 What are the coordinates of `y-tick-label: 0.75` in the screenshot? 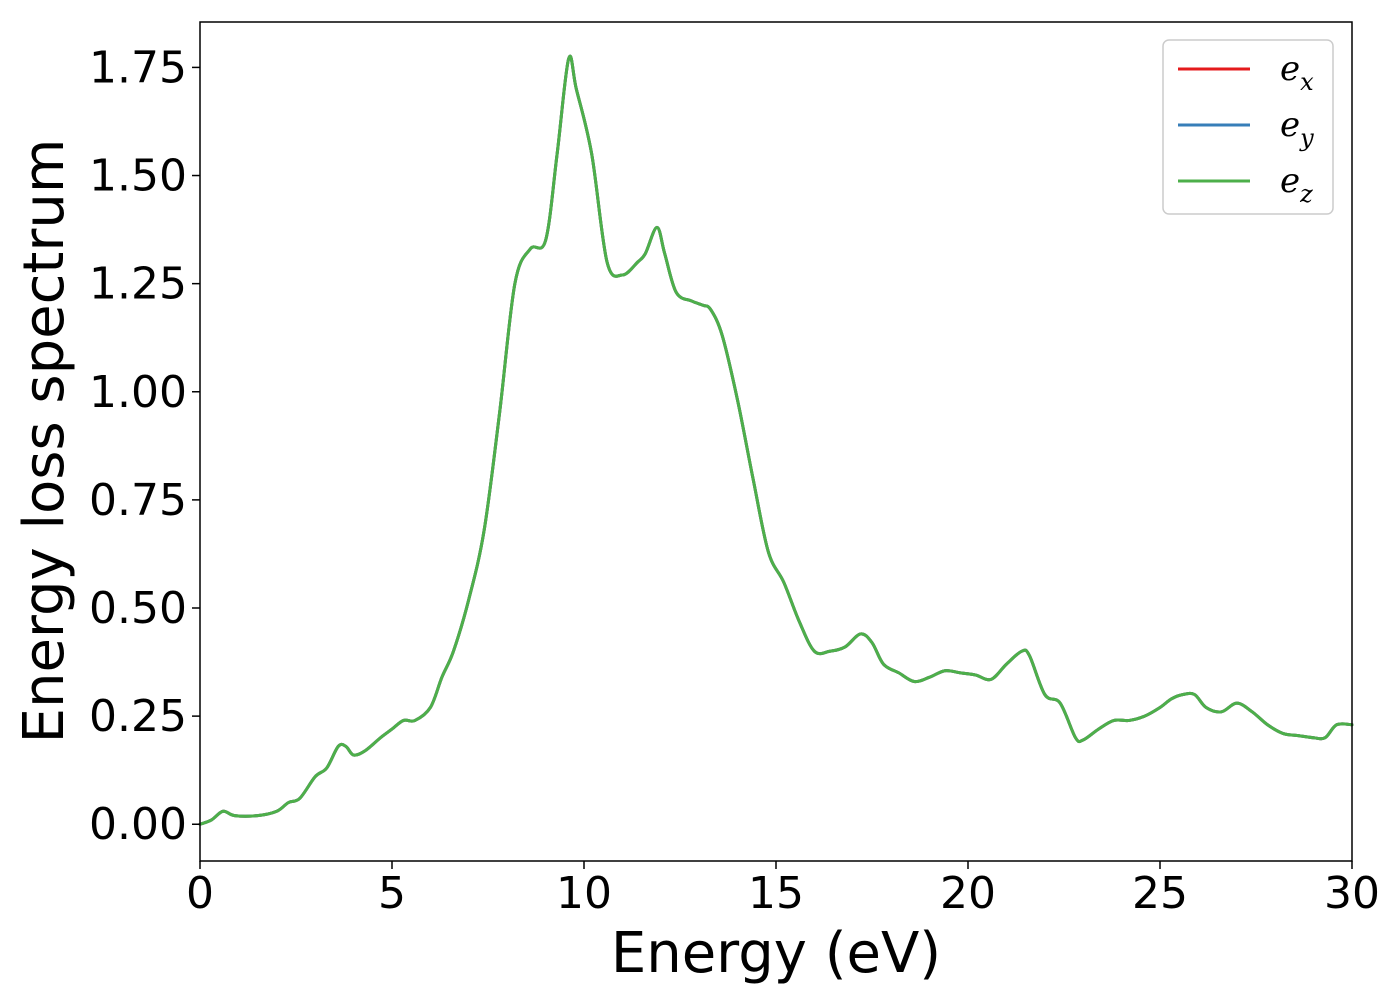 It's located at (138, 500).